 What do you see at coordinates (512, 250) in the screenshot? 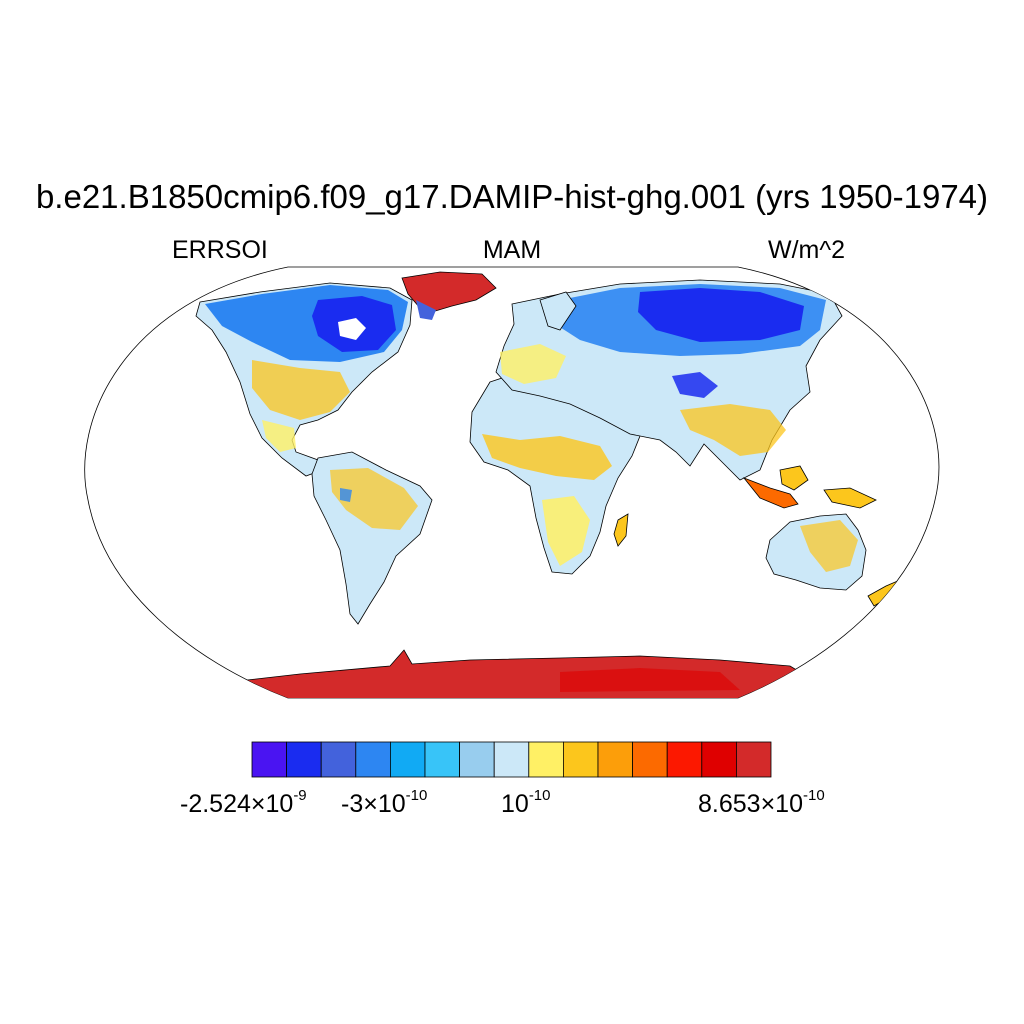
I see `center-string: MAM` at bounding box center [512, 250].